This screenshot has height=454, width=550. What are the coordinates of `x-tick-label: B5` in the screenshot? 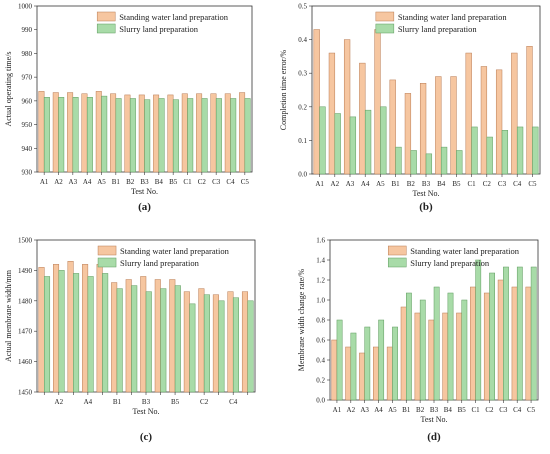 It's located at (456, 184).